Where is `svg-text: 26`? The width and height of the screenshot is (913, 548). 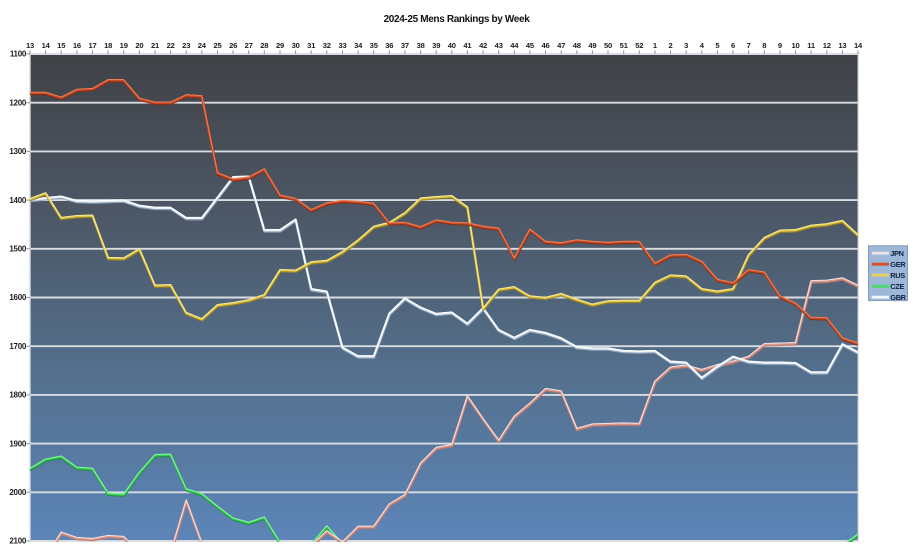
svg-text: 26 is located at coordinates (233, 45).